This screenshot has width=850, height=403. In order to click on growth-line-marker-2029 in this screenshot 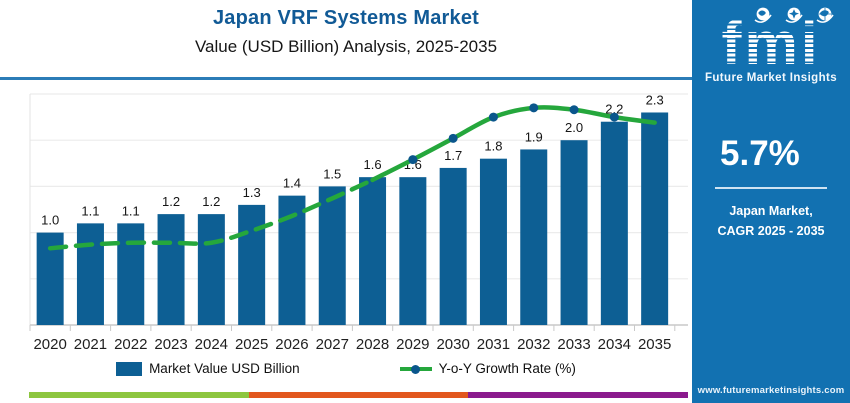, I will do `click(413, 160)`.